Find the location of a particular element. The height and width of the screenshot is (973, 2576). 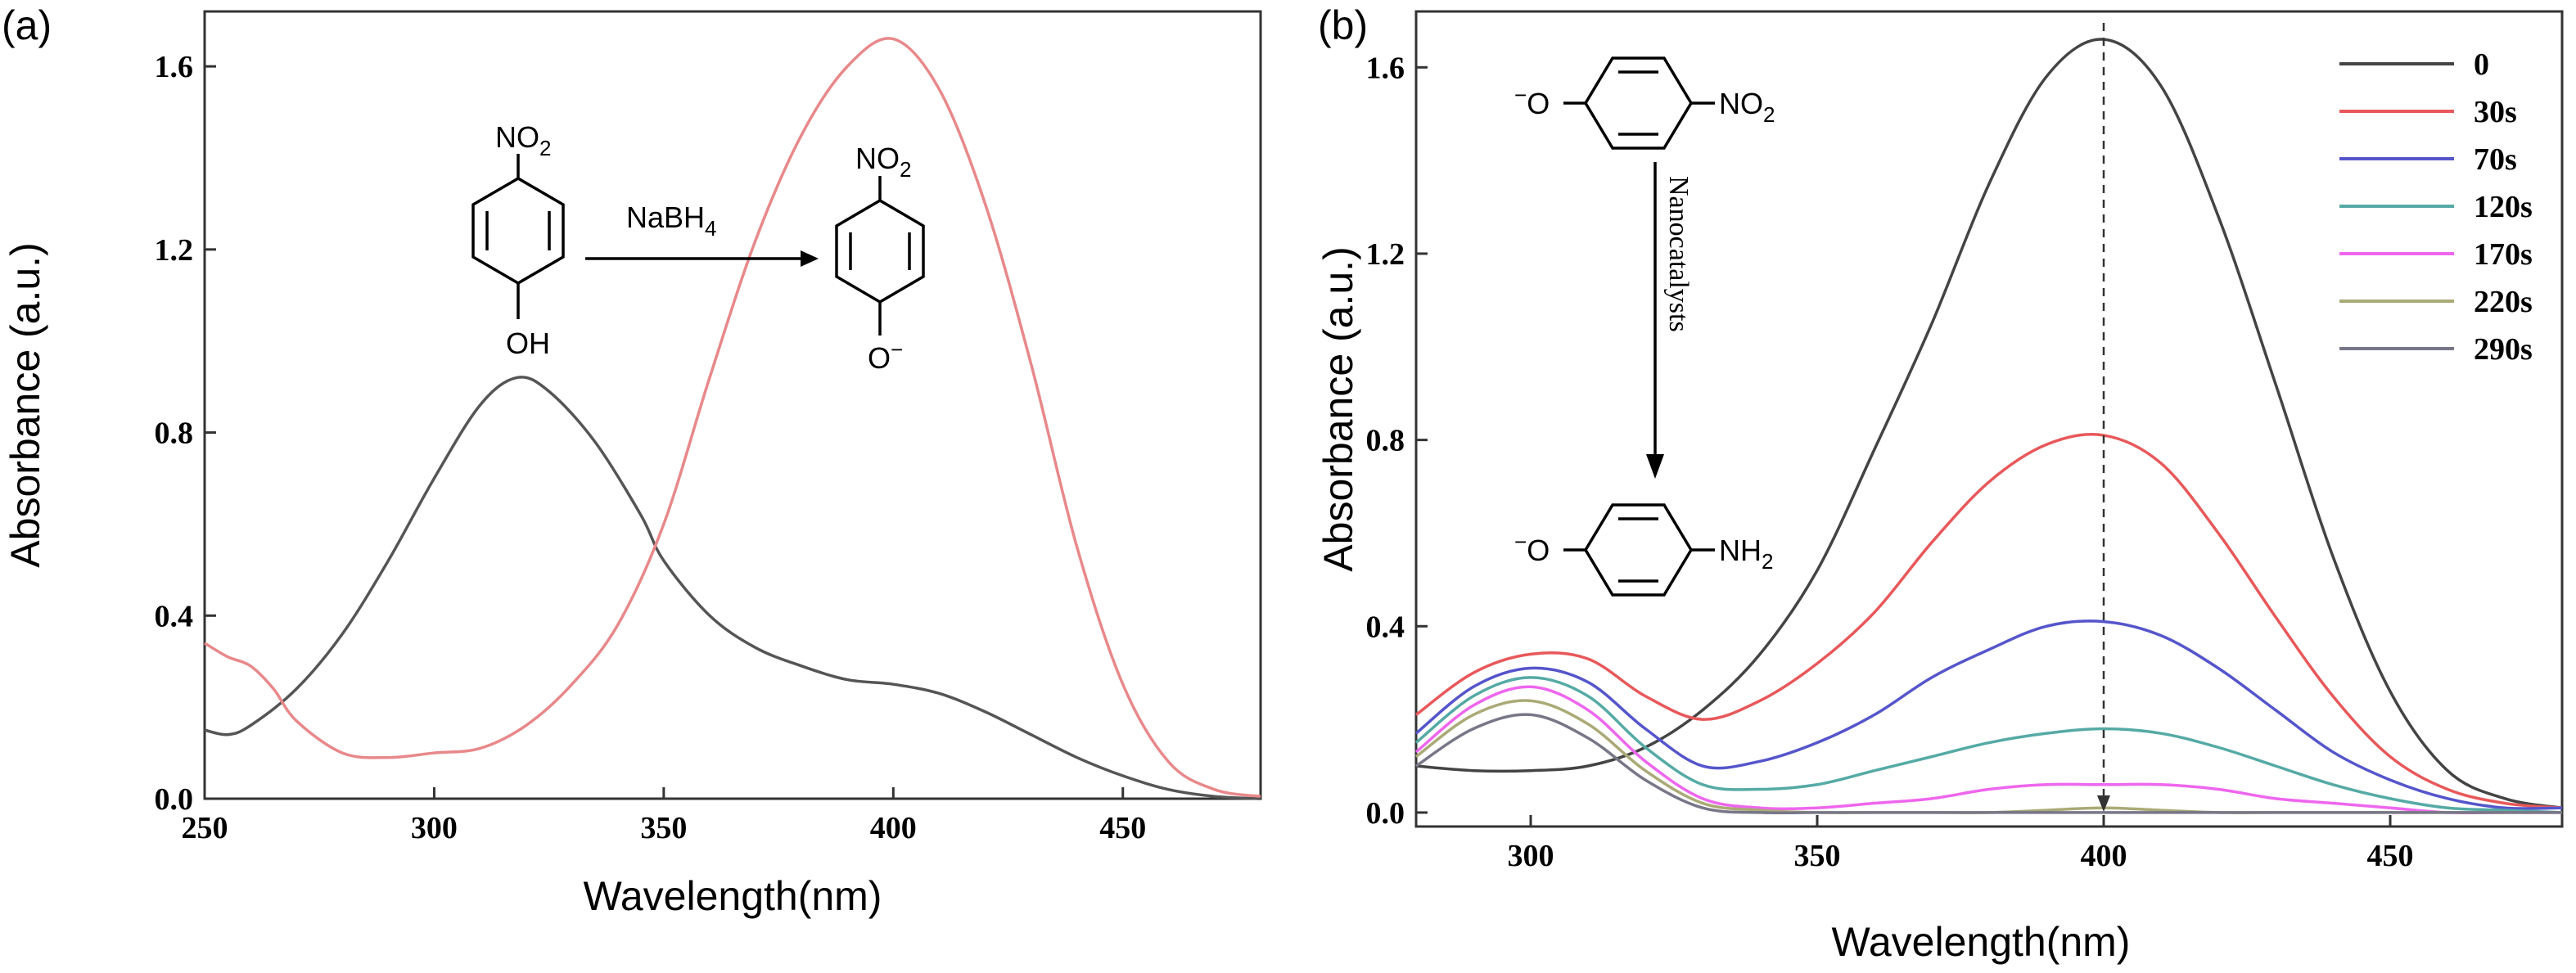

legend-label: 30s is located at coordinates (2495, 112).